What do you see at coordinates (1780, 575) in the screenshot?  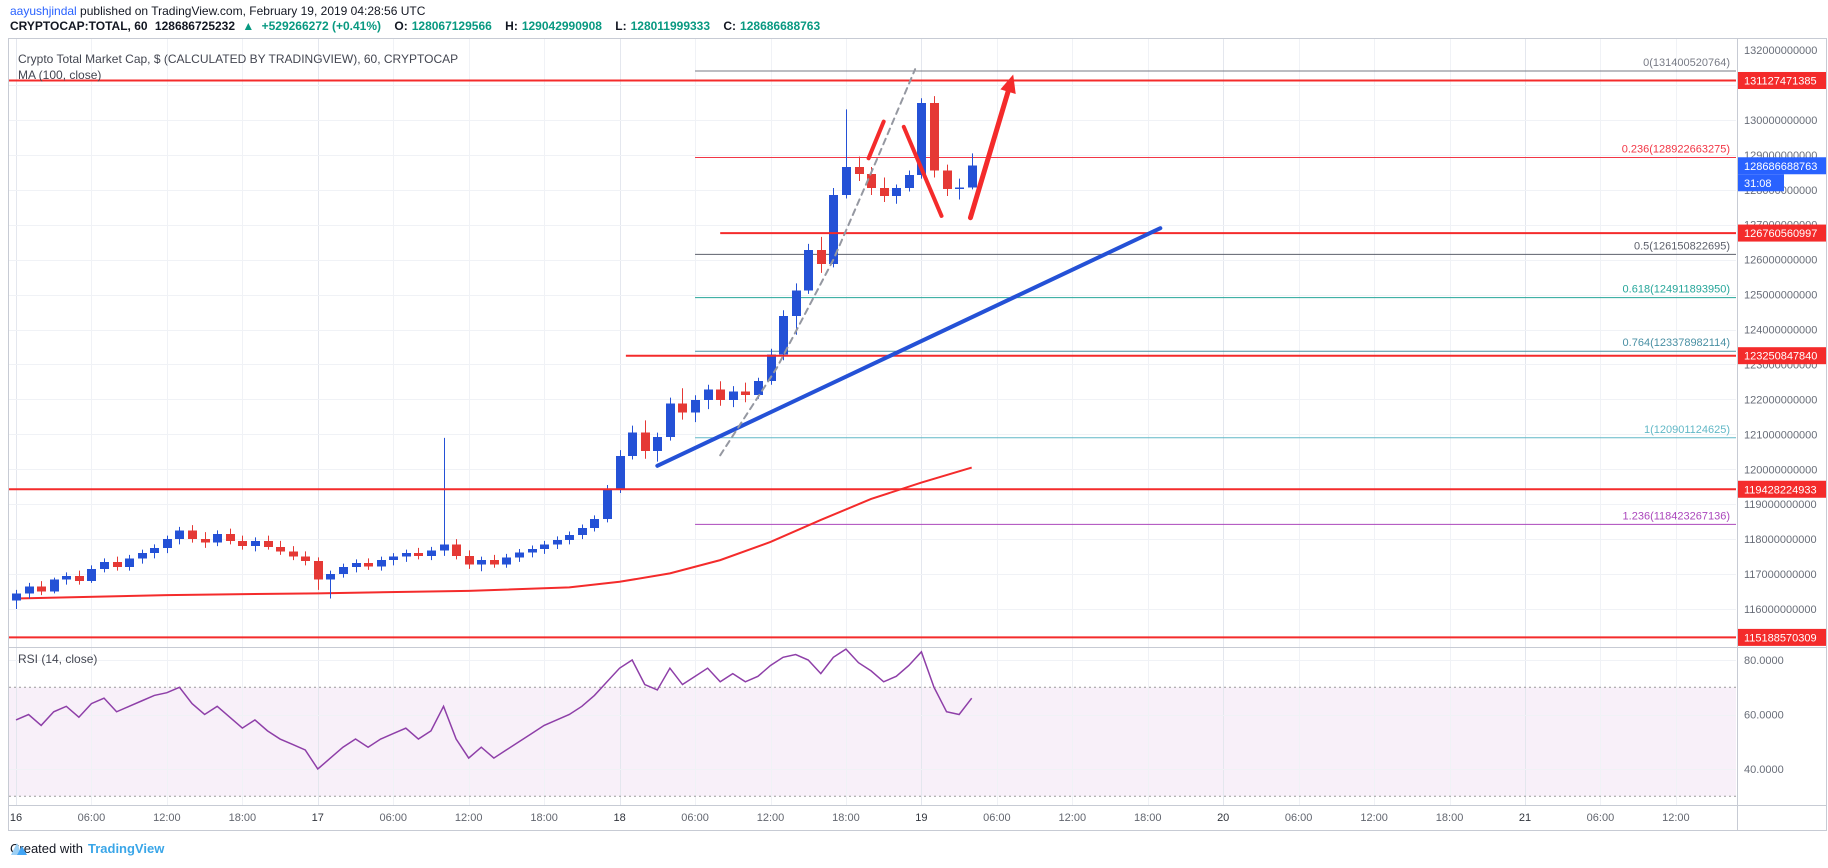 I see `price-tick-label: 117000000000` at bounding box center [1780, 575].